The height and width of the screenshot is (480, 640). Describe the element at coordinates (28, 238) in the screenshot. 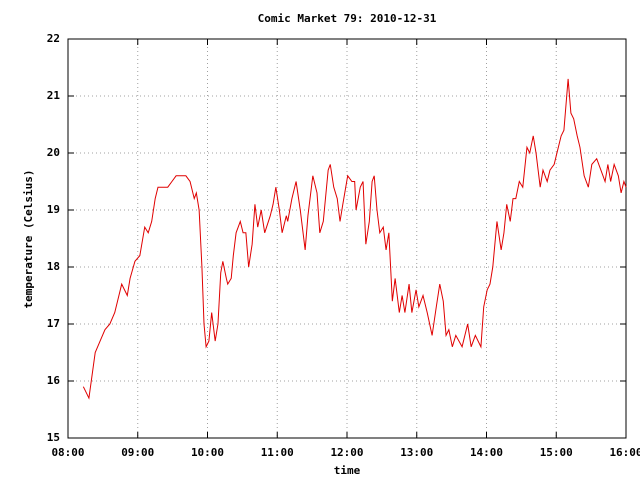

I see `y-axis-label: temperature (Celsius)` at that location.